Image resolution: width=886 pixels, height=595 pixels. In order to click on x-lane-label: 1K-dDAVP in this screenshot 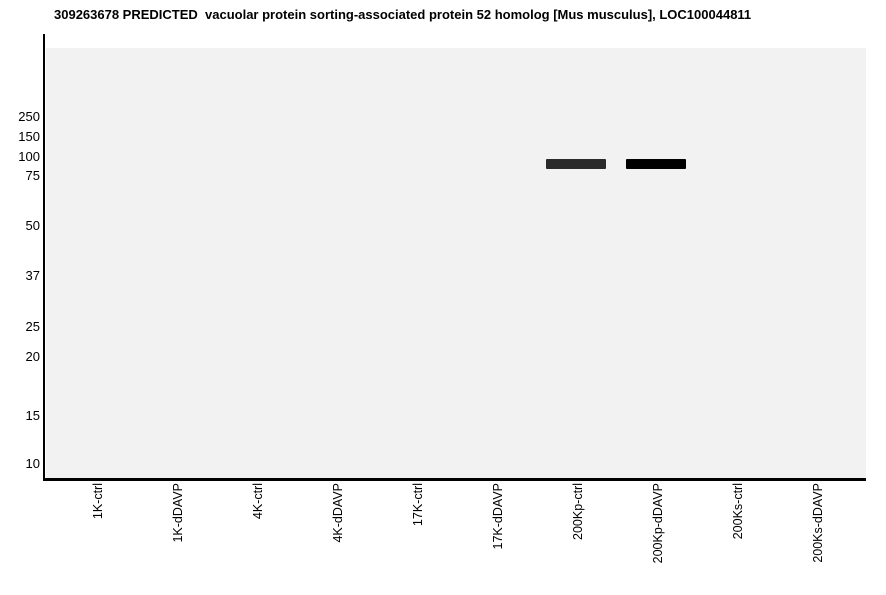, I will do `click(178, 513)`.